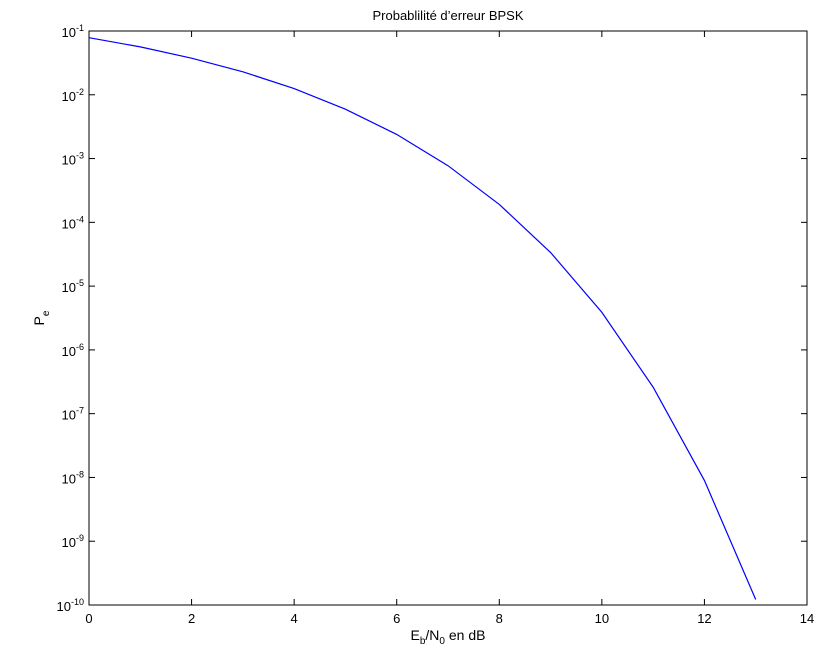  I want to click on y-tick-label: 10⁻³, so click(73, 159).